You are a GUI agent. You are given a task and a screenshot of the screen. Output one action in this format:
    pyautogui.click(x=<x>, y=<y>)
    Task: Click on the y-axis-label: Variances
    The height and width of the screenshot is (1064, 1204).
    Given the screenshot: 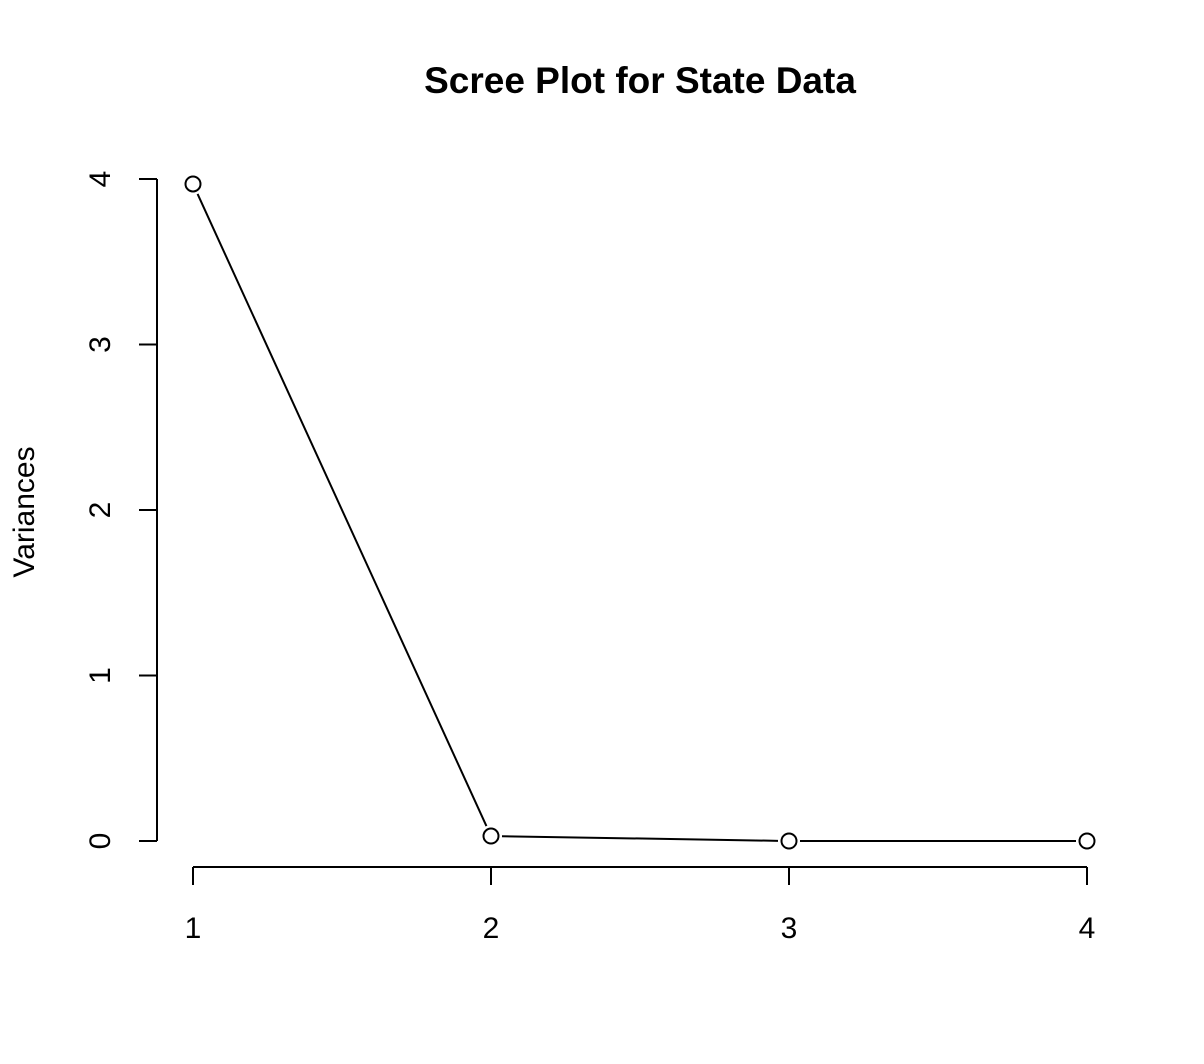 What is the action you would take?
    pyautogui.click(x=24, y=511)
    